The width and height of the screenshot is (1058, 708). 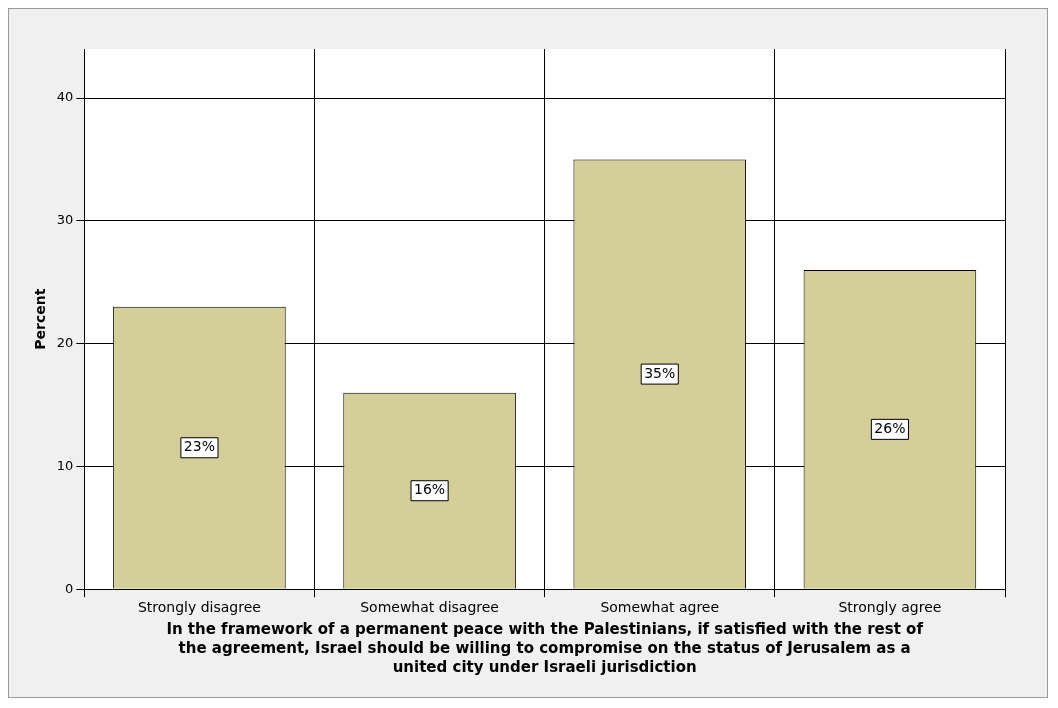 I want to click on x-tick-label: Somewhat agree, so click(x=660, y=607).